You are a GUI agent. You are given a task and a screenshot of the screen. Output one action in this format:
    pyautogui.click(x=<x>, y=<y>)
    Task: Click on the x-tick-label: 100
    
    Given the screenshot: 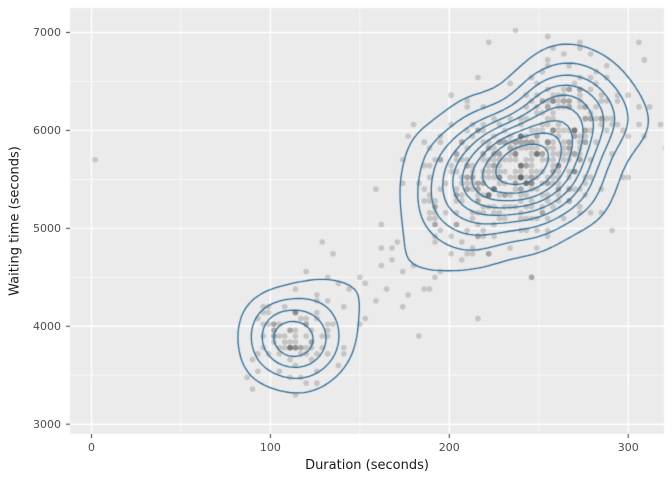 What is the action you would take?
    pyautogui.click(x=270, y=447)
    